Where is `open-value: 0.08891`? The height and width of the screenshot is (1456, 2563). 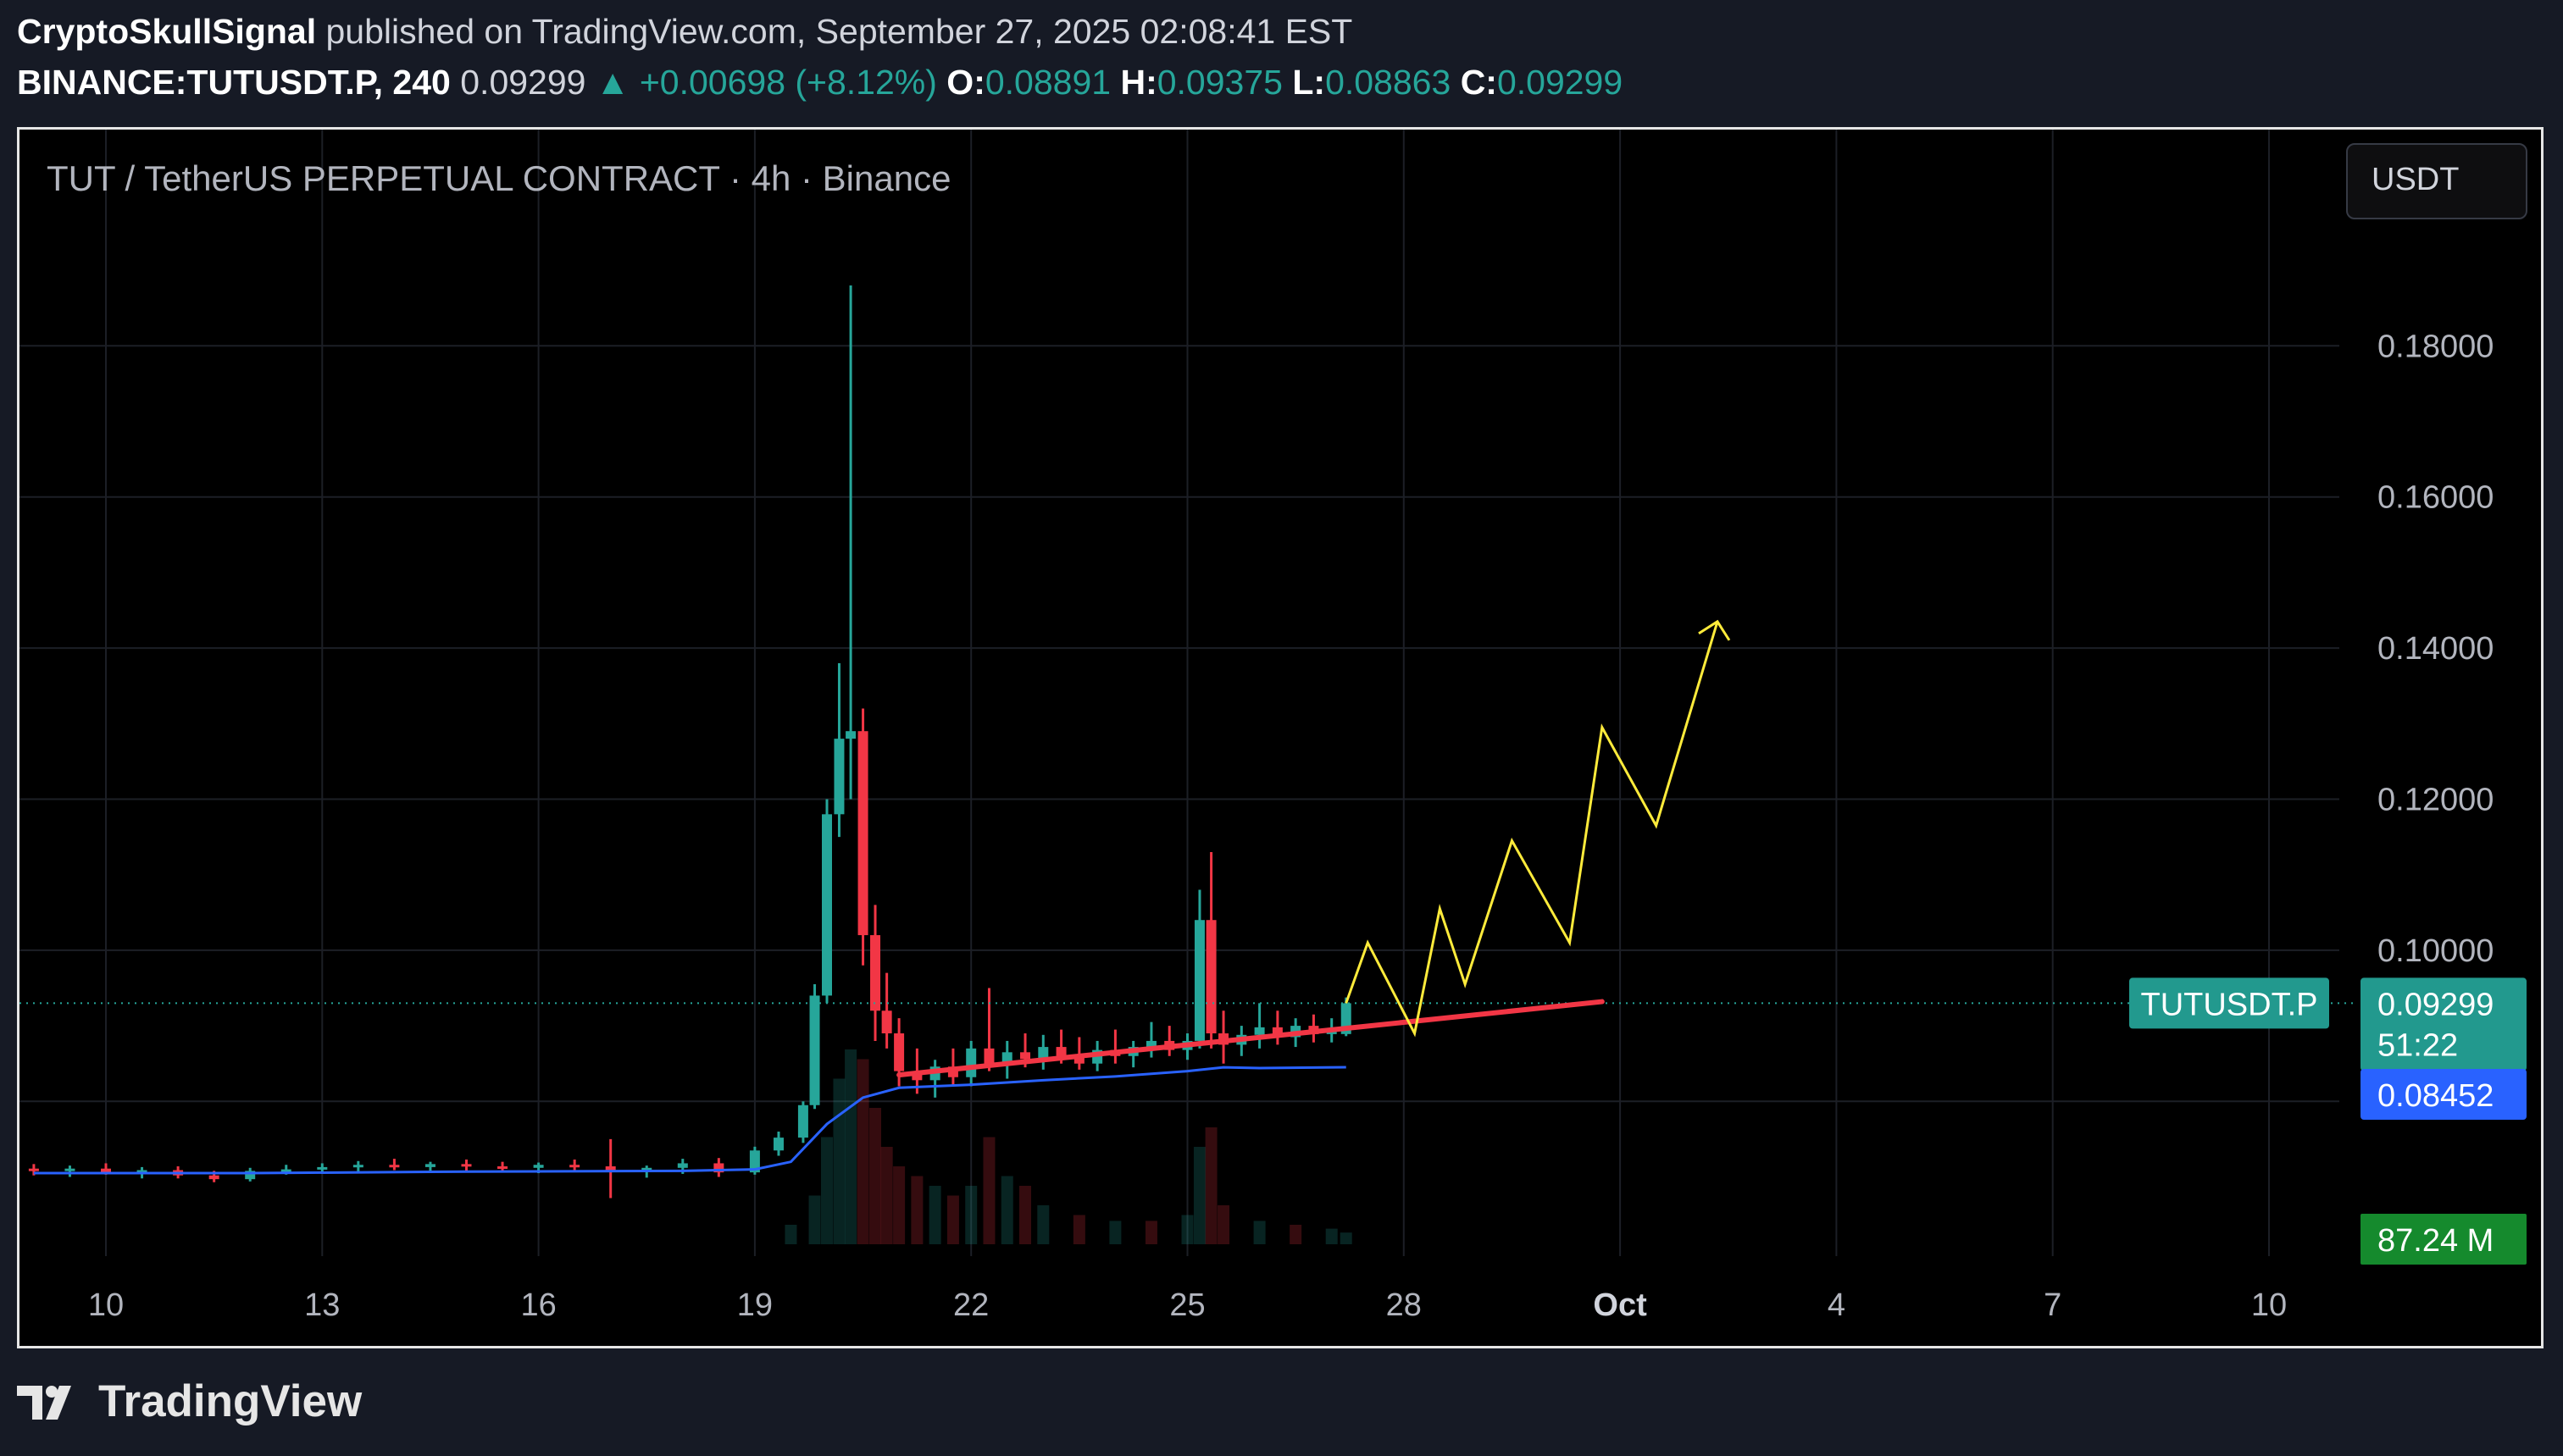 open-value: 0.08891 is located at coordinates (1048, 82).